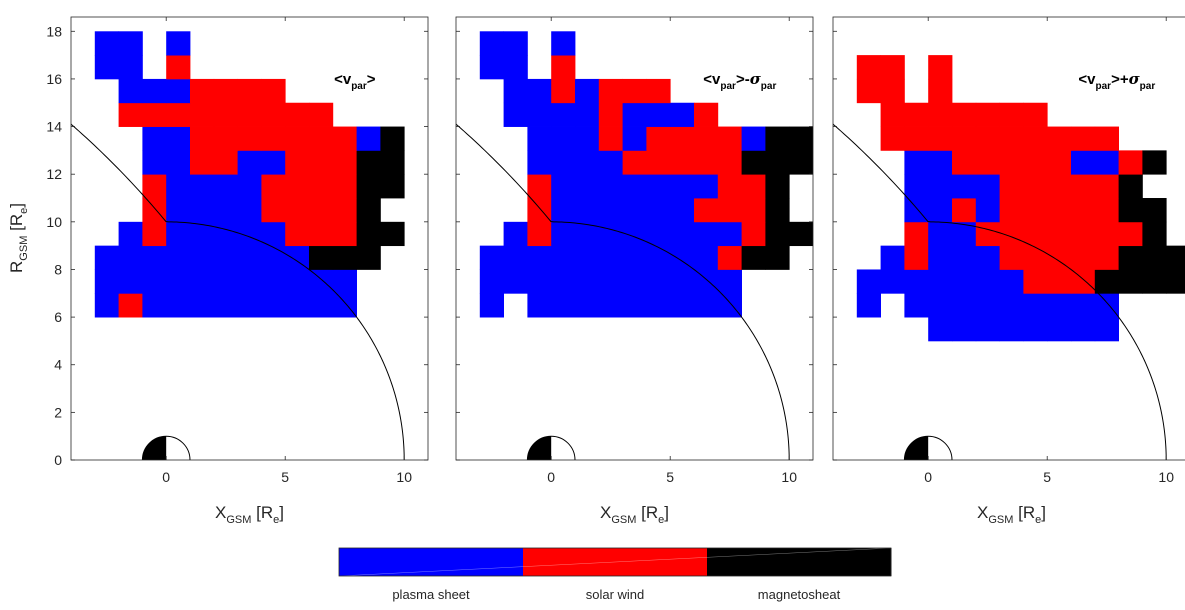  What do you see at coordinates (431, 594) in the screenshot?
I see `colorbar-label: plasma sheet` at bounding box center [431, 594].